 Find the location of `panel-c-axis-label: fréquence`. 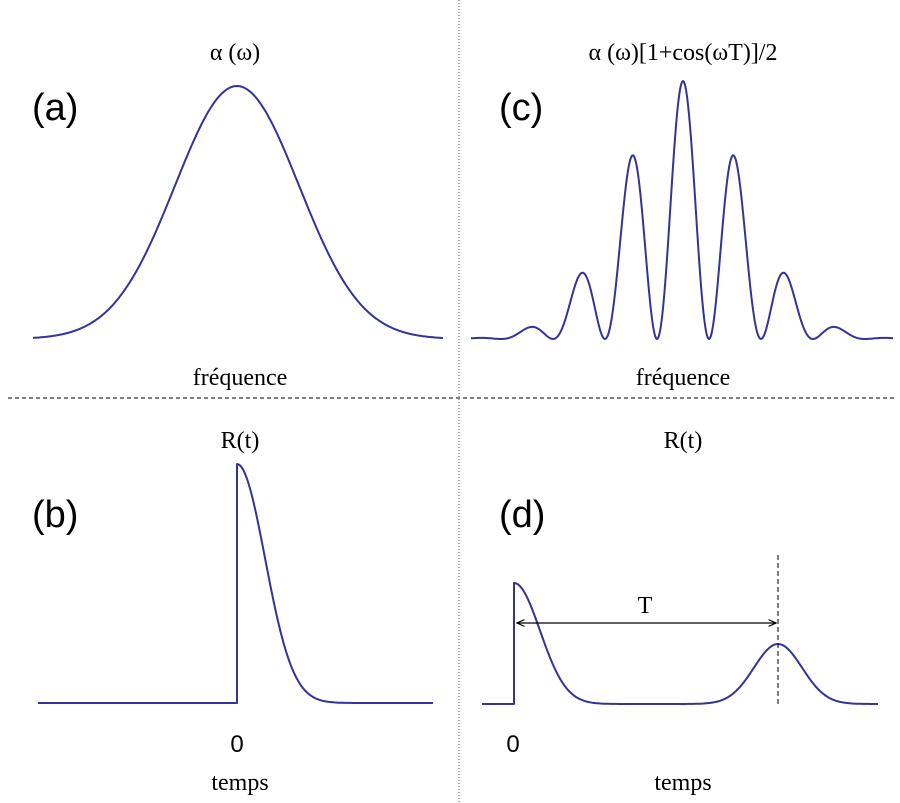

panel-c-axis-label: fréquence is located at coordinates (683, 378).